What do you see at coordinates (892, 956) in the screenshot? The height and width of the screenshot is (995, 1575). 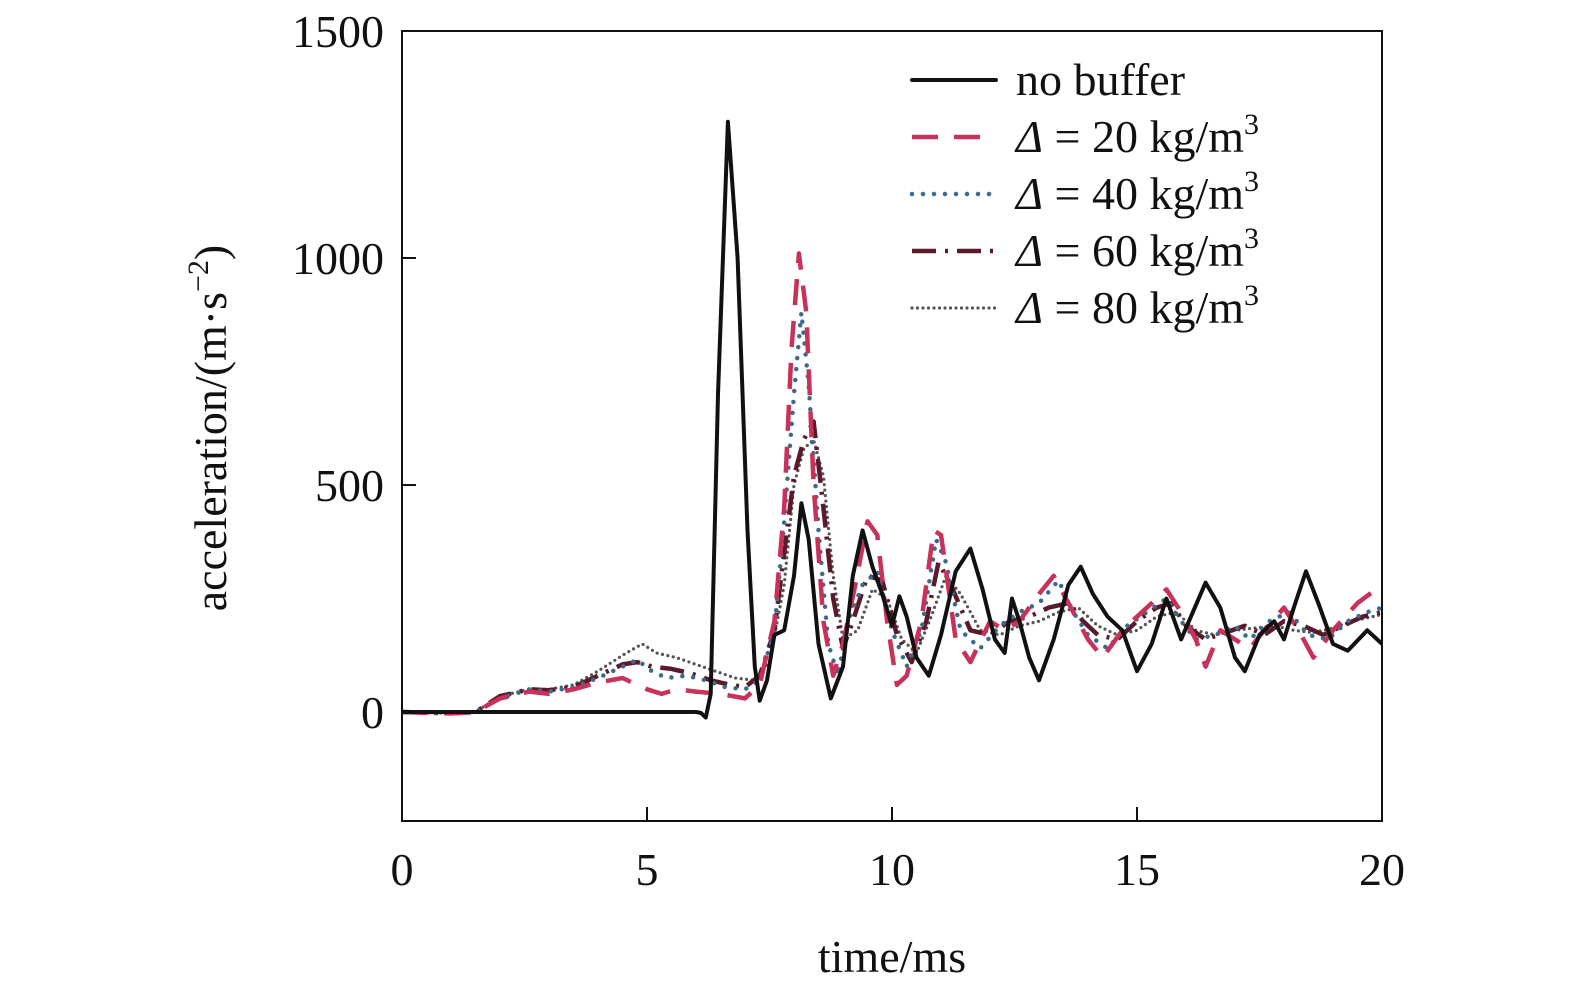 I see `x-axis-label: time/ms` at bounding box center [892, 956].